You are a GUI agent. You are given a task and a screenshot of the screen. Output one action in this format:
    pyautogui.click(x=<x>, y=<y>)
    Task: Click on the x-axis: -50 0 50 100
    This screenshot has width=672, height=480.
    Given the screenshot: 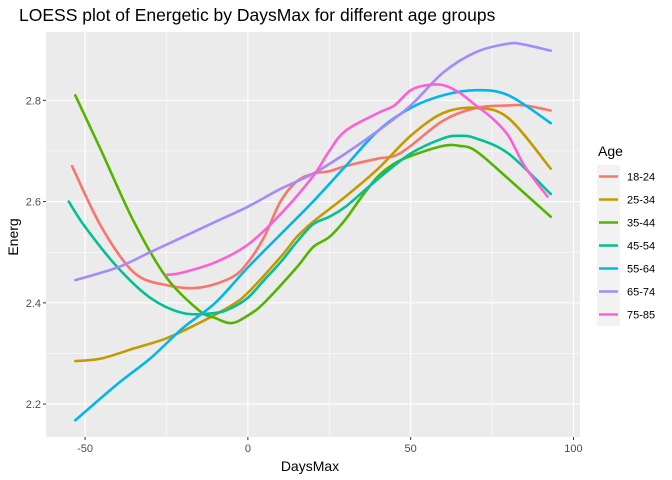 What is the action you would take?
    pyautogui.click(x=330, y=446)
    